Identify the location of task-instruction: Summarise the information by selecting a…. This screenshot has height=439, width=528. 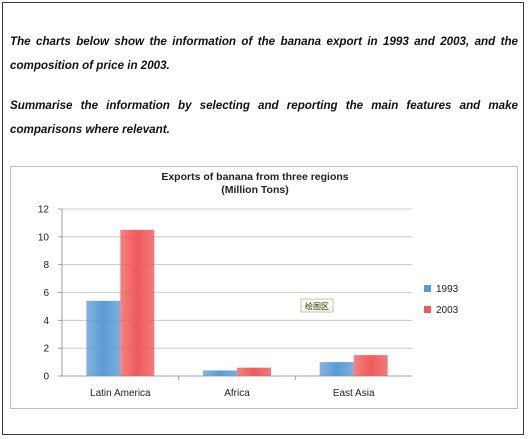
(264, 117).